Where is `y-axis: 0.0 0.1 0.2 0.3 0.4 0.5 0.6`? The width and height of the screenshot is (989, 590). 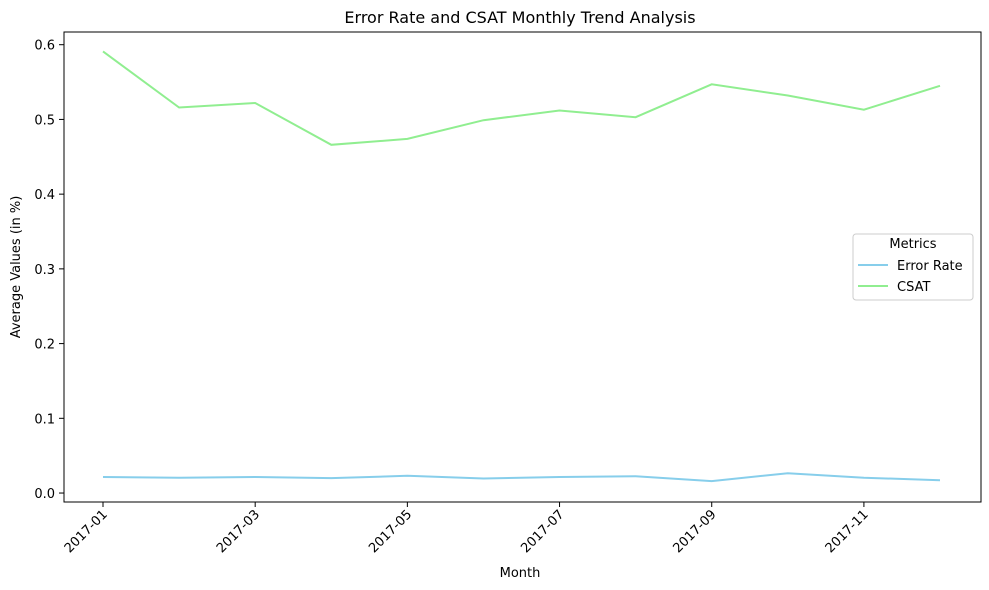 y-axis: 0.0 0.1 0.2 0.3 0.4 0.5 0.6 is located at coordinates (49, 270).